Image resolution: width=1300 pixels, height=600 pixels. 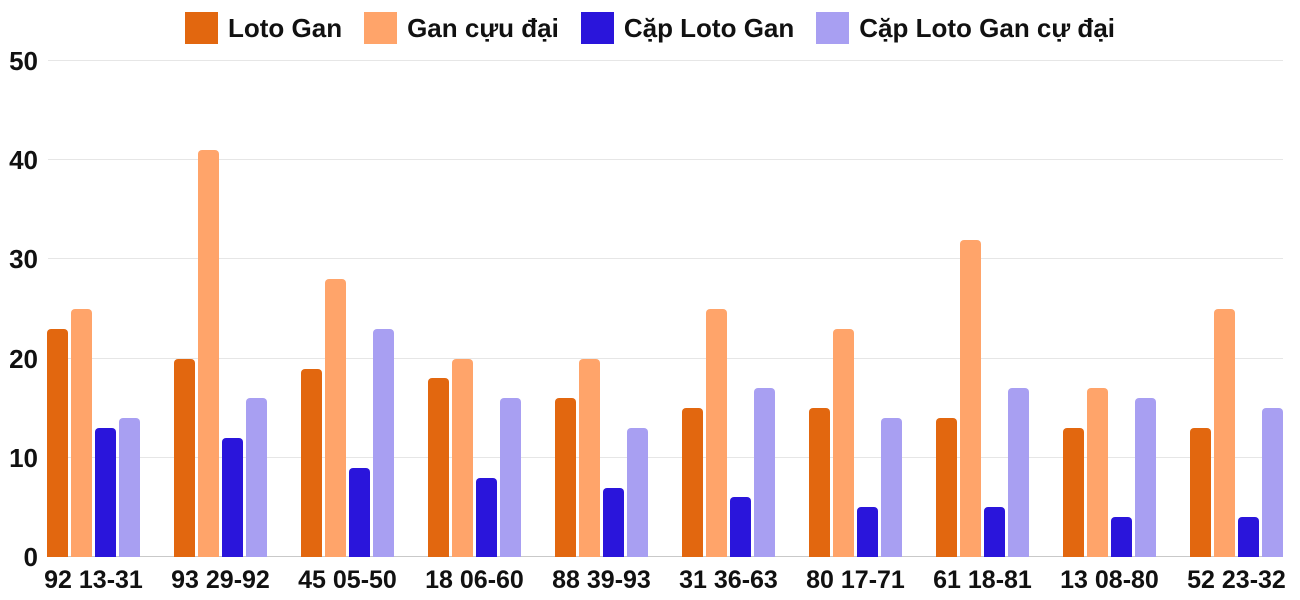 I want to click on x-category-label: 13 08-80, so click(x=1109, y=580).